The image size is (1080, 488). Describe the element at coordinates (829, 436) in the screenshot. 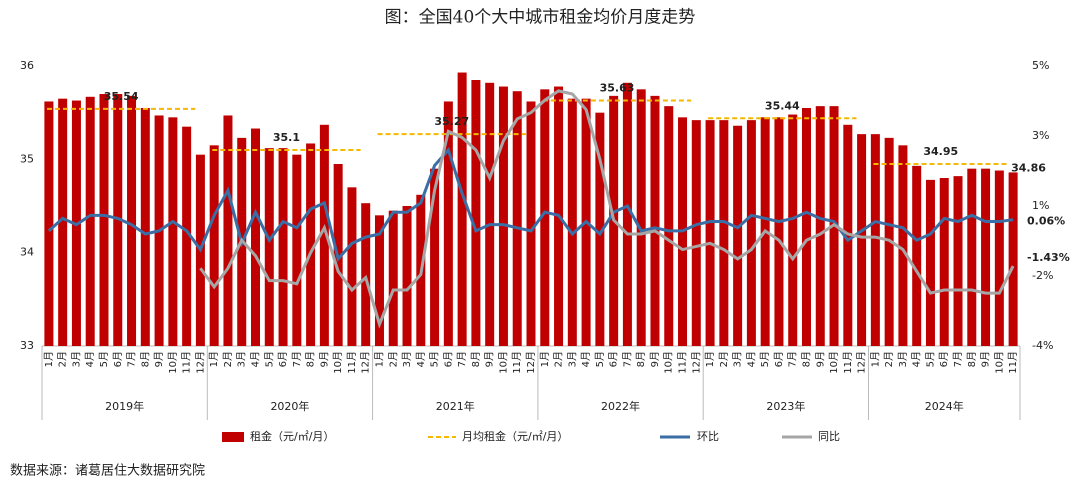

I see `legend-label: 同比` at that location.